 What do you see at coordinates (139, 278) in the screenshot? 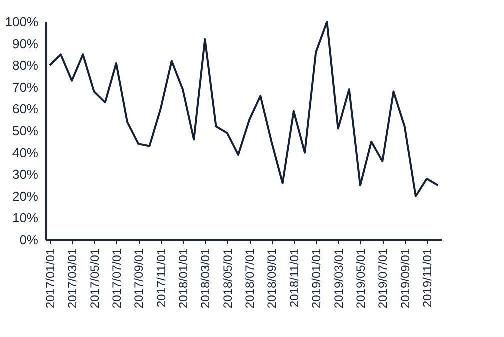
I see `x-tick-label: 2017/09/01` at bounding box center [139, 278].